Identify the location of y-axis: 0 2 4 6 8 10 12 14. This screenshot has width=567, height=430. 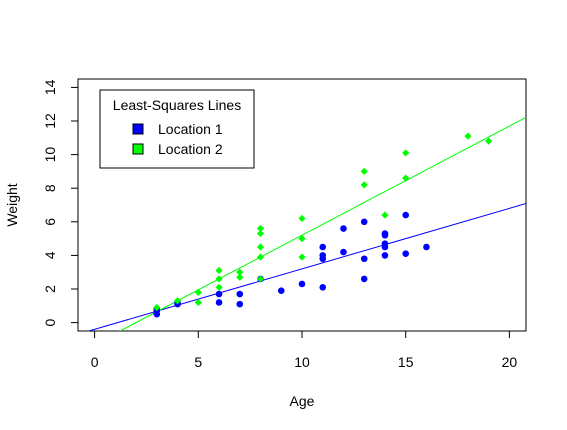
(60, 202).